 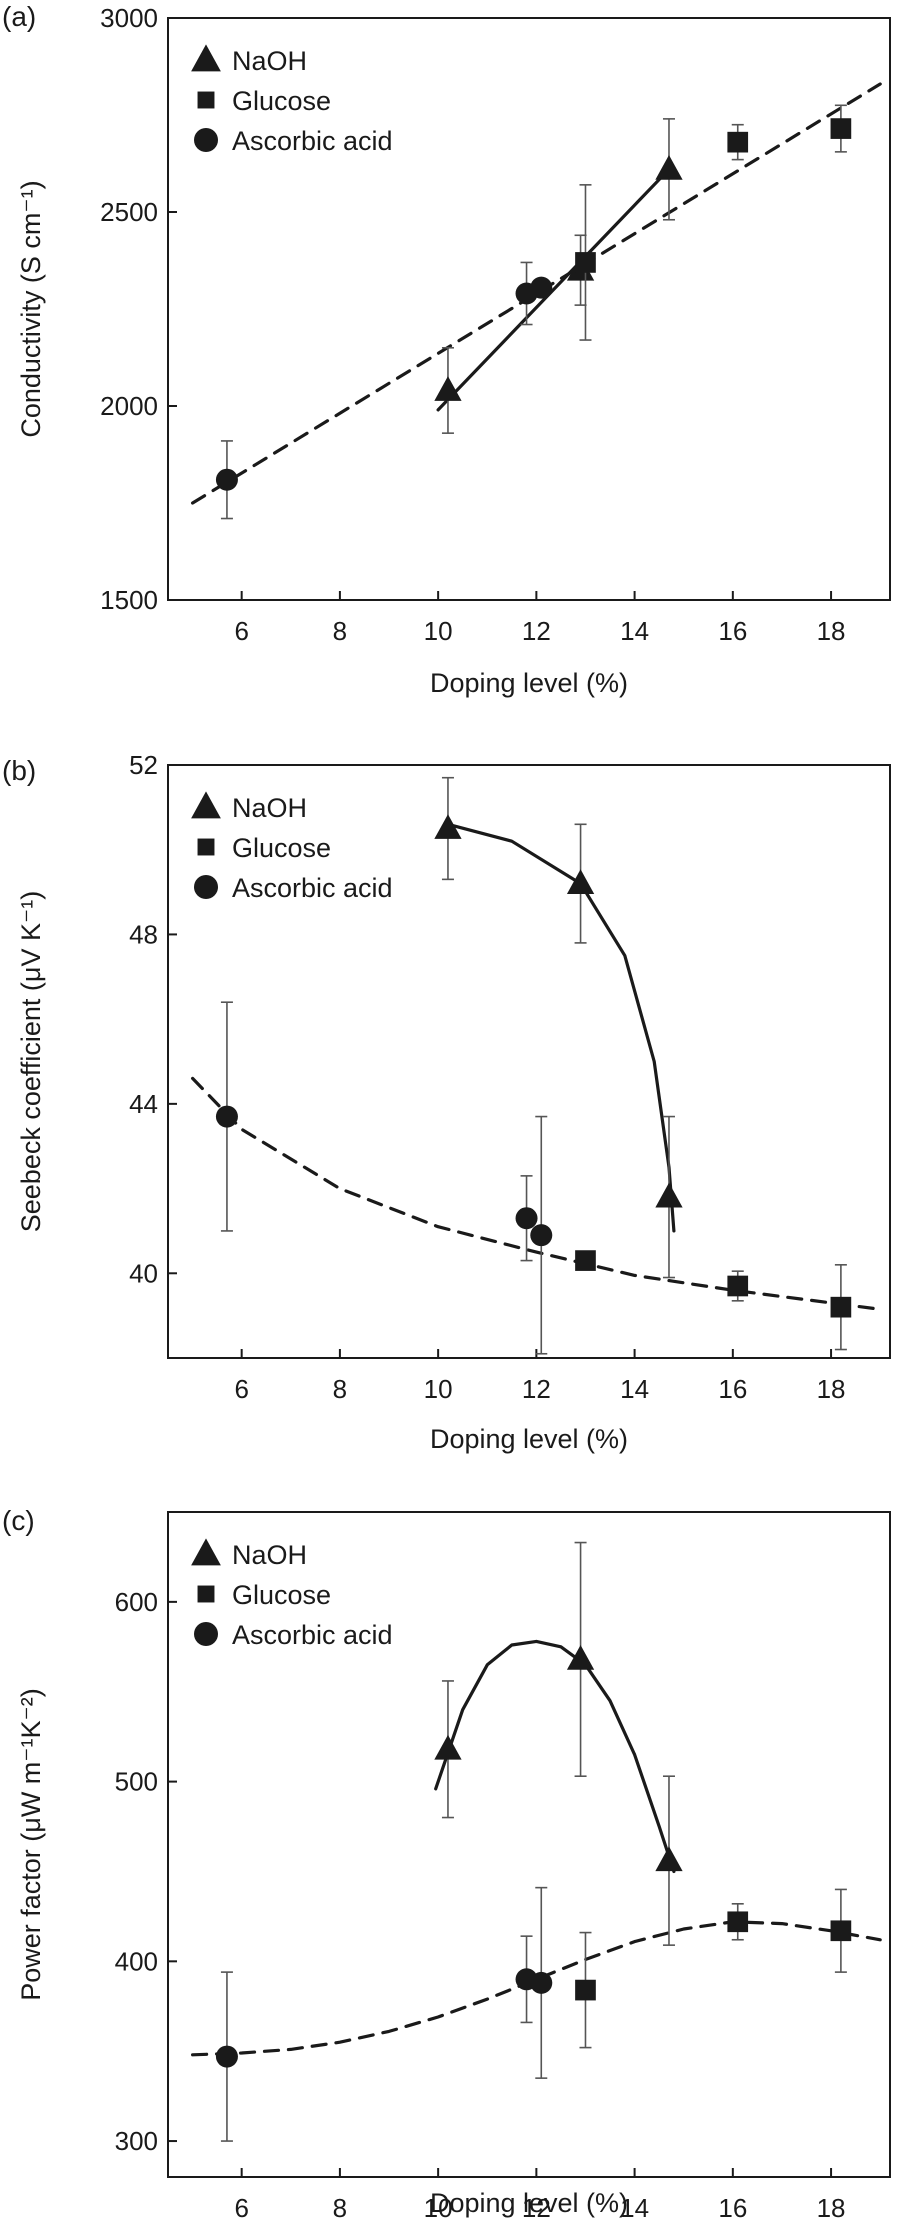 I want to click on y-tick-label: 300, so click(x=136, y=2141).